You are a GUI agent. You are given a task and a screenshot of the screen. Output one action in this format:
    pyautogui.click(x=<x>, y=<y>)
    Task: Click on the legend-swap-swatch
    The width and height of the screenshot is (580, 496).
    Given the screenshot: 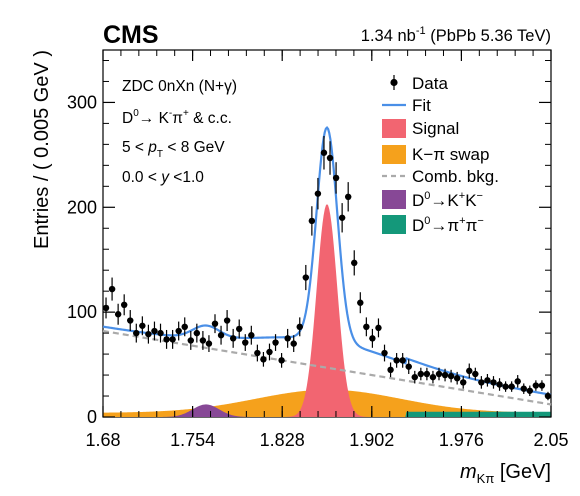 What is the action you would take?
    pyautogui.click(x=394, y=154)
    